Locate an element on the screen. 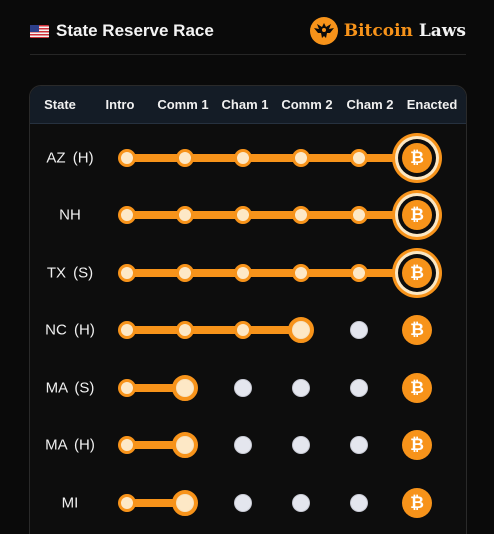 The image size is (494, 534). table-row: TX (S) ₿ is located at coordinates (248, 273).